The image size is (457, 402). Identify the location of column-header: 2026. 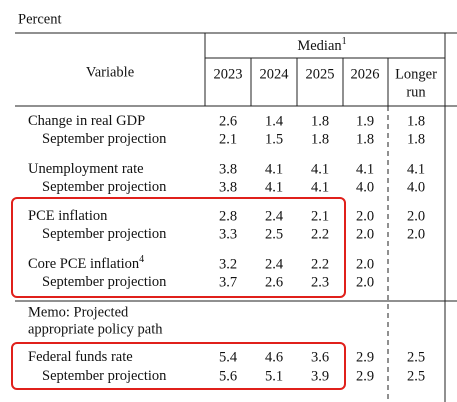
(365, 74).